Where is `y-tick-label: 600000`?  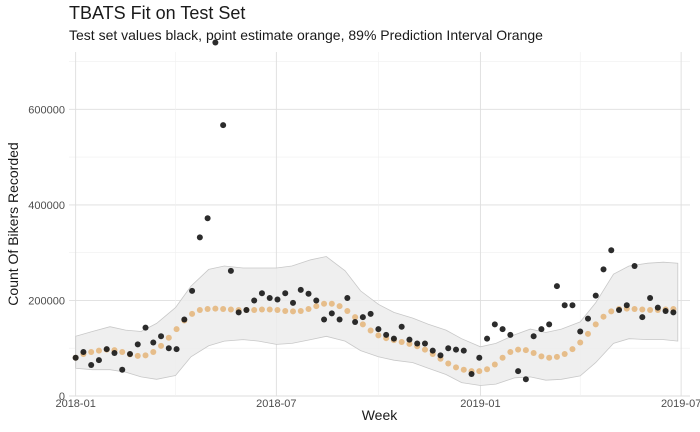 y-tick-label: 600000 is located at coordinates (46, 110).